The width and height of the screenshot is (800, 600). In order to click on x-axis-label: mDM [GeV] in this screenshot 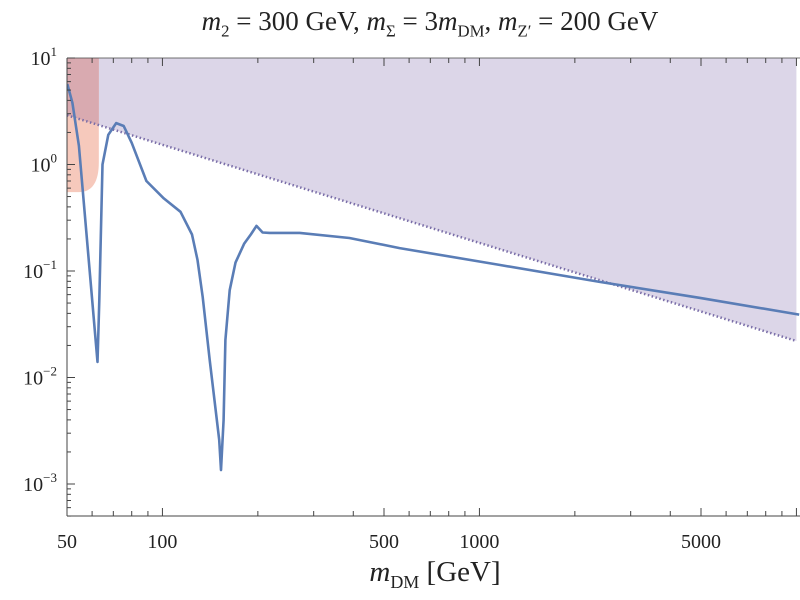, I will do `click(400, 574)`.